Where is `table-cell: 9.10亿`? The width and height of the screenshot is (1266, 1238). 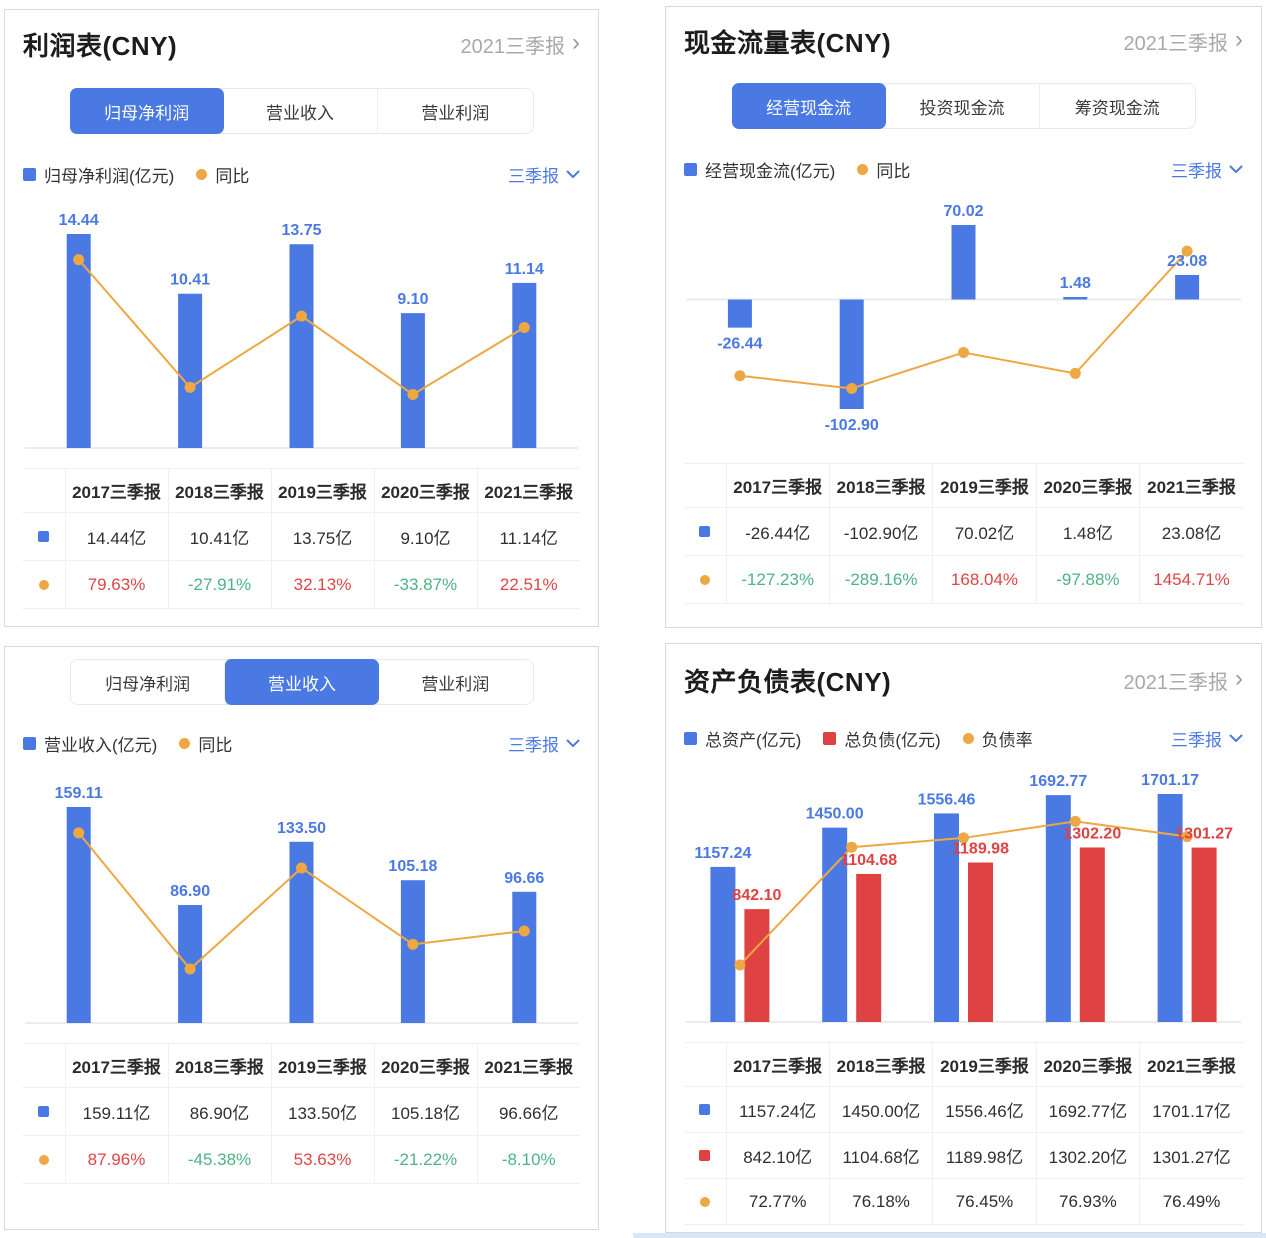 table-cell: 9.10亿 is located at coordinates (425, 536).